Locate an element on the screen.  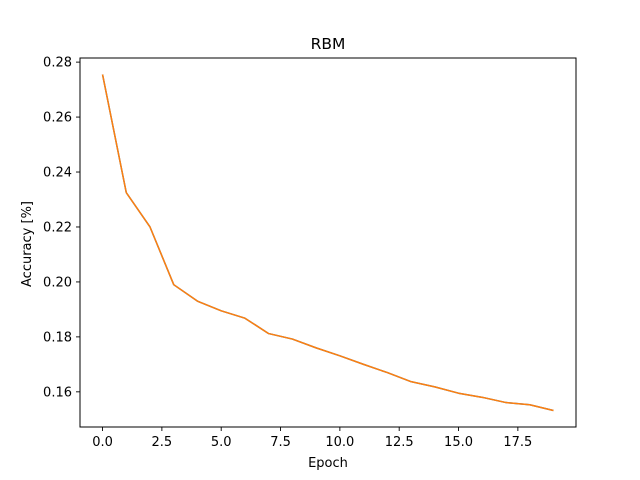
y-tick-label: 0.24 is located at coordinates (57, 173).